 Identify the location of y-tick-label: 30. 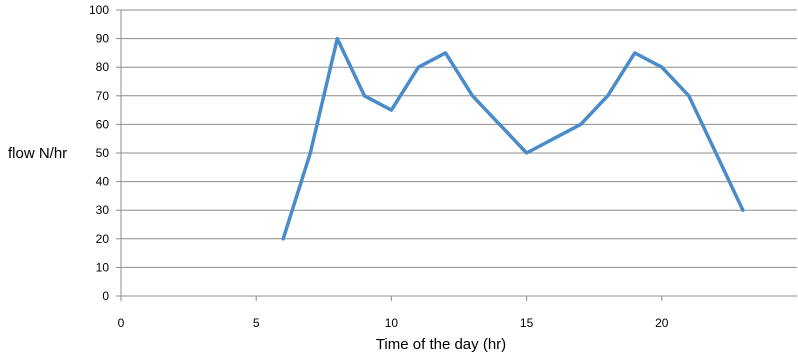
(103, 210).